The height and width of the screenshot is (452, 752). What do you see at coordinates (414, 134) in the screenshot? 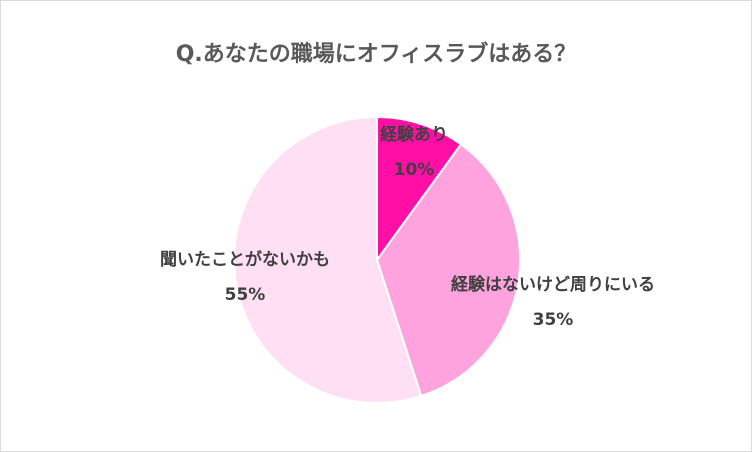
I see `slice-label: 経験あり` at bounding box center [414, 134].